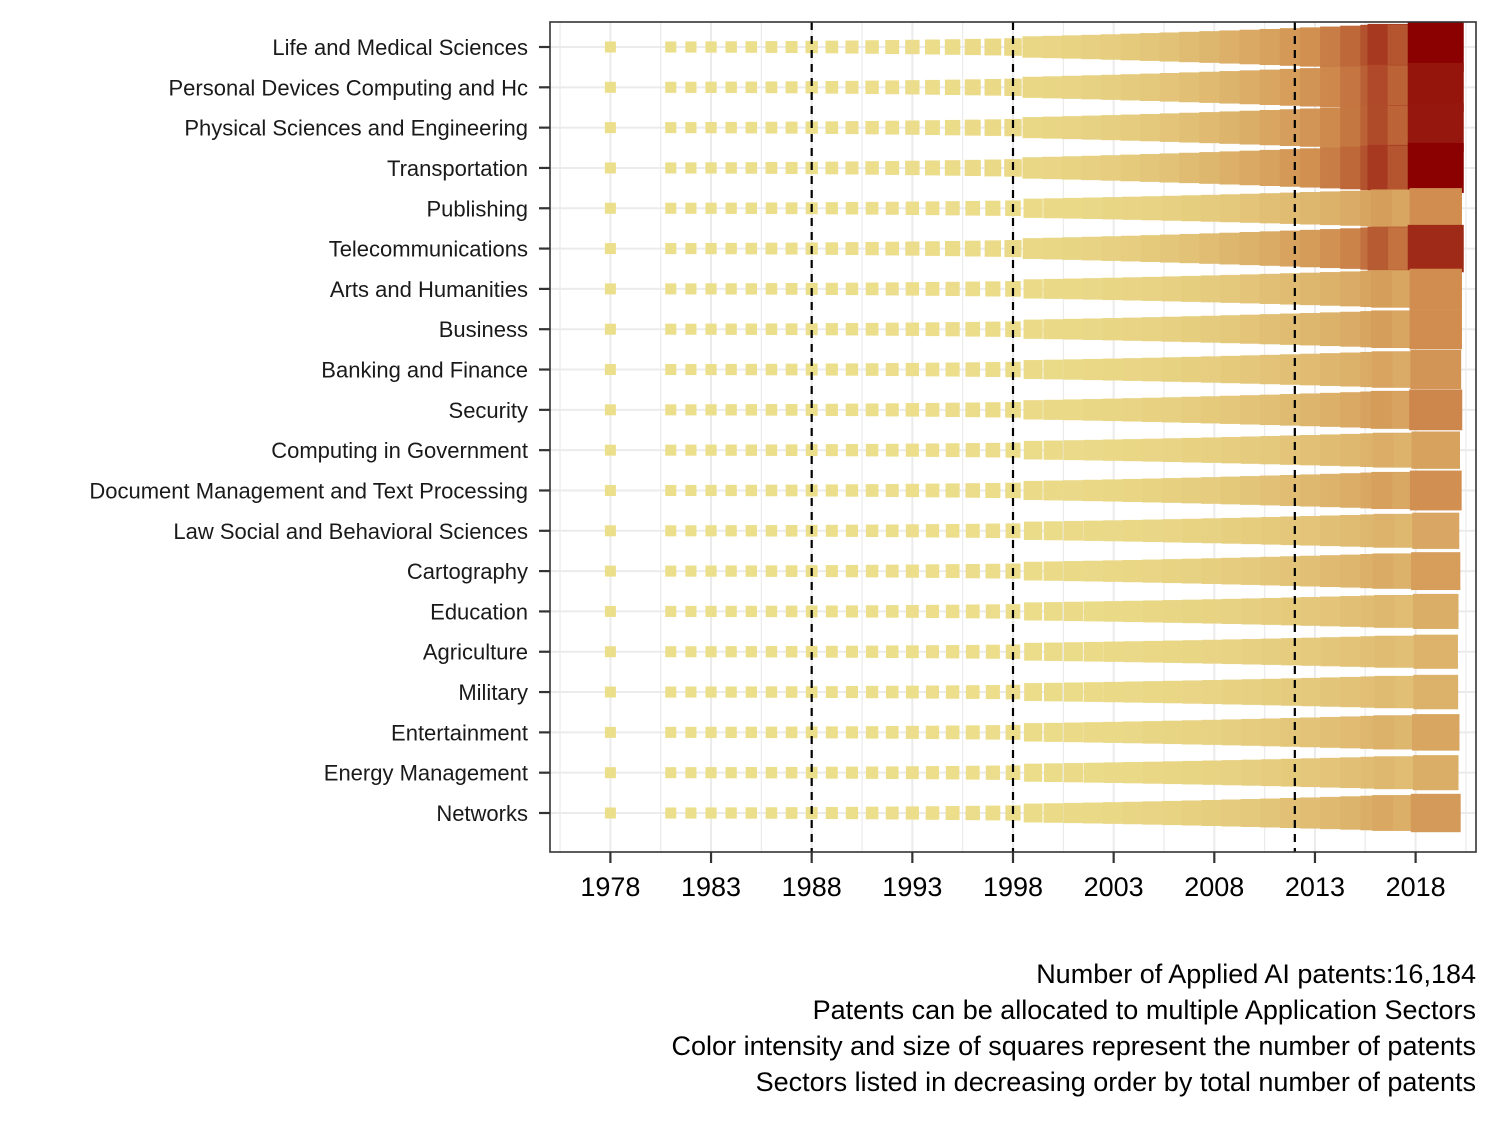 The width and height of the screenshot is (1500, 1125). What do you see at coordinates (356, 128) in the screenshot?
I see `category-label: Physical Sciences and Engineering` at bounding box center [356, 128].